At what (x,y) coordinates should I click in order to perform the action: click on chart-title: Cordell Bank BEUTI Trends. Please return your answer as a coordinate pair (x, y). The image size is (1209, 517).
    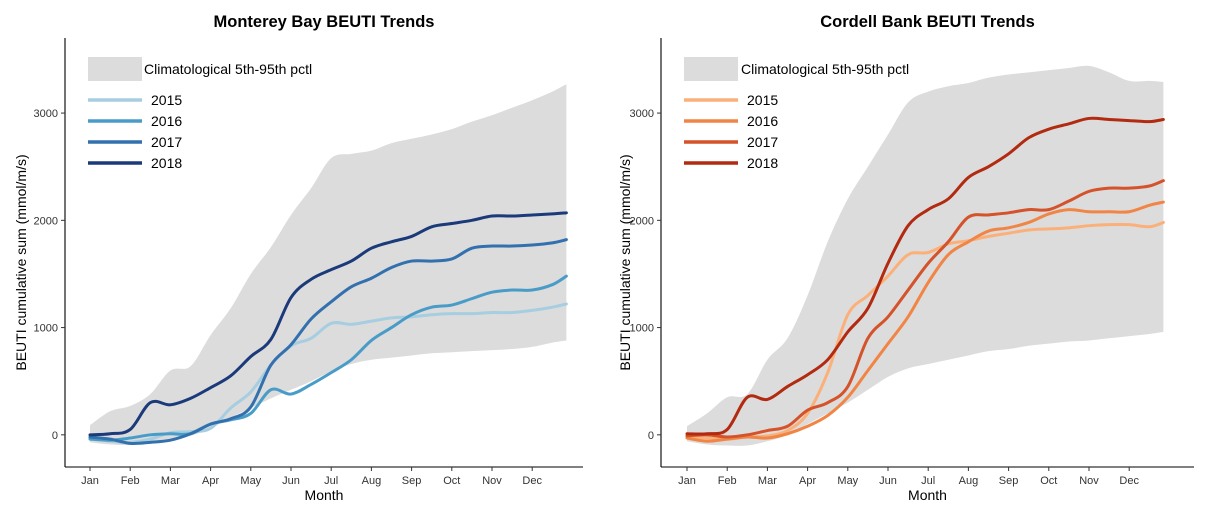
    Looking at the image, I should click on (927, 22).